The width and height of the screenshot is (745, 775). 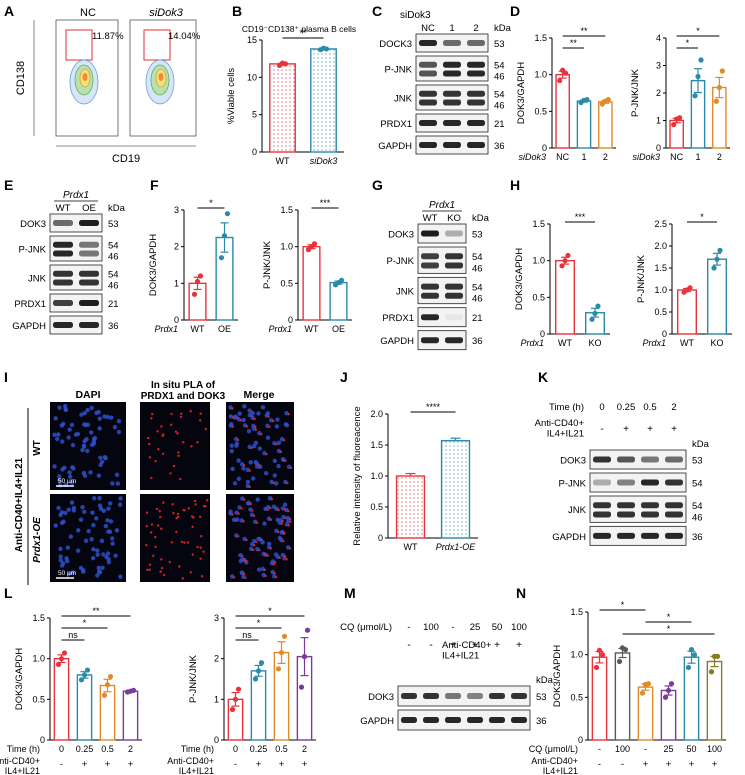 I want to click on blot-kda-value: 21, so click(x=477, y=318).